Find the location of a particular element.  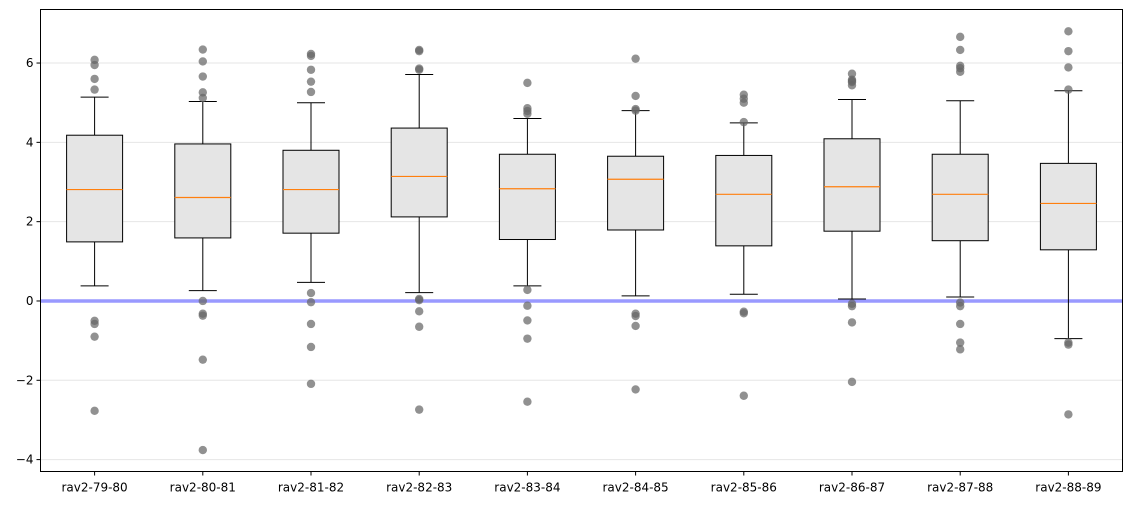

x-tick-label: rav2-88-89 is located at coordinates (1068, 488).